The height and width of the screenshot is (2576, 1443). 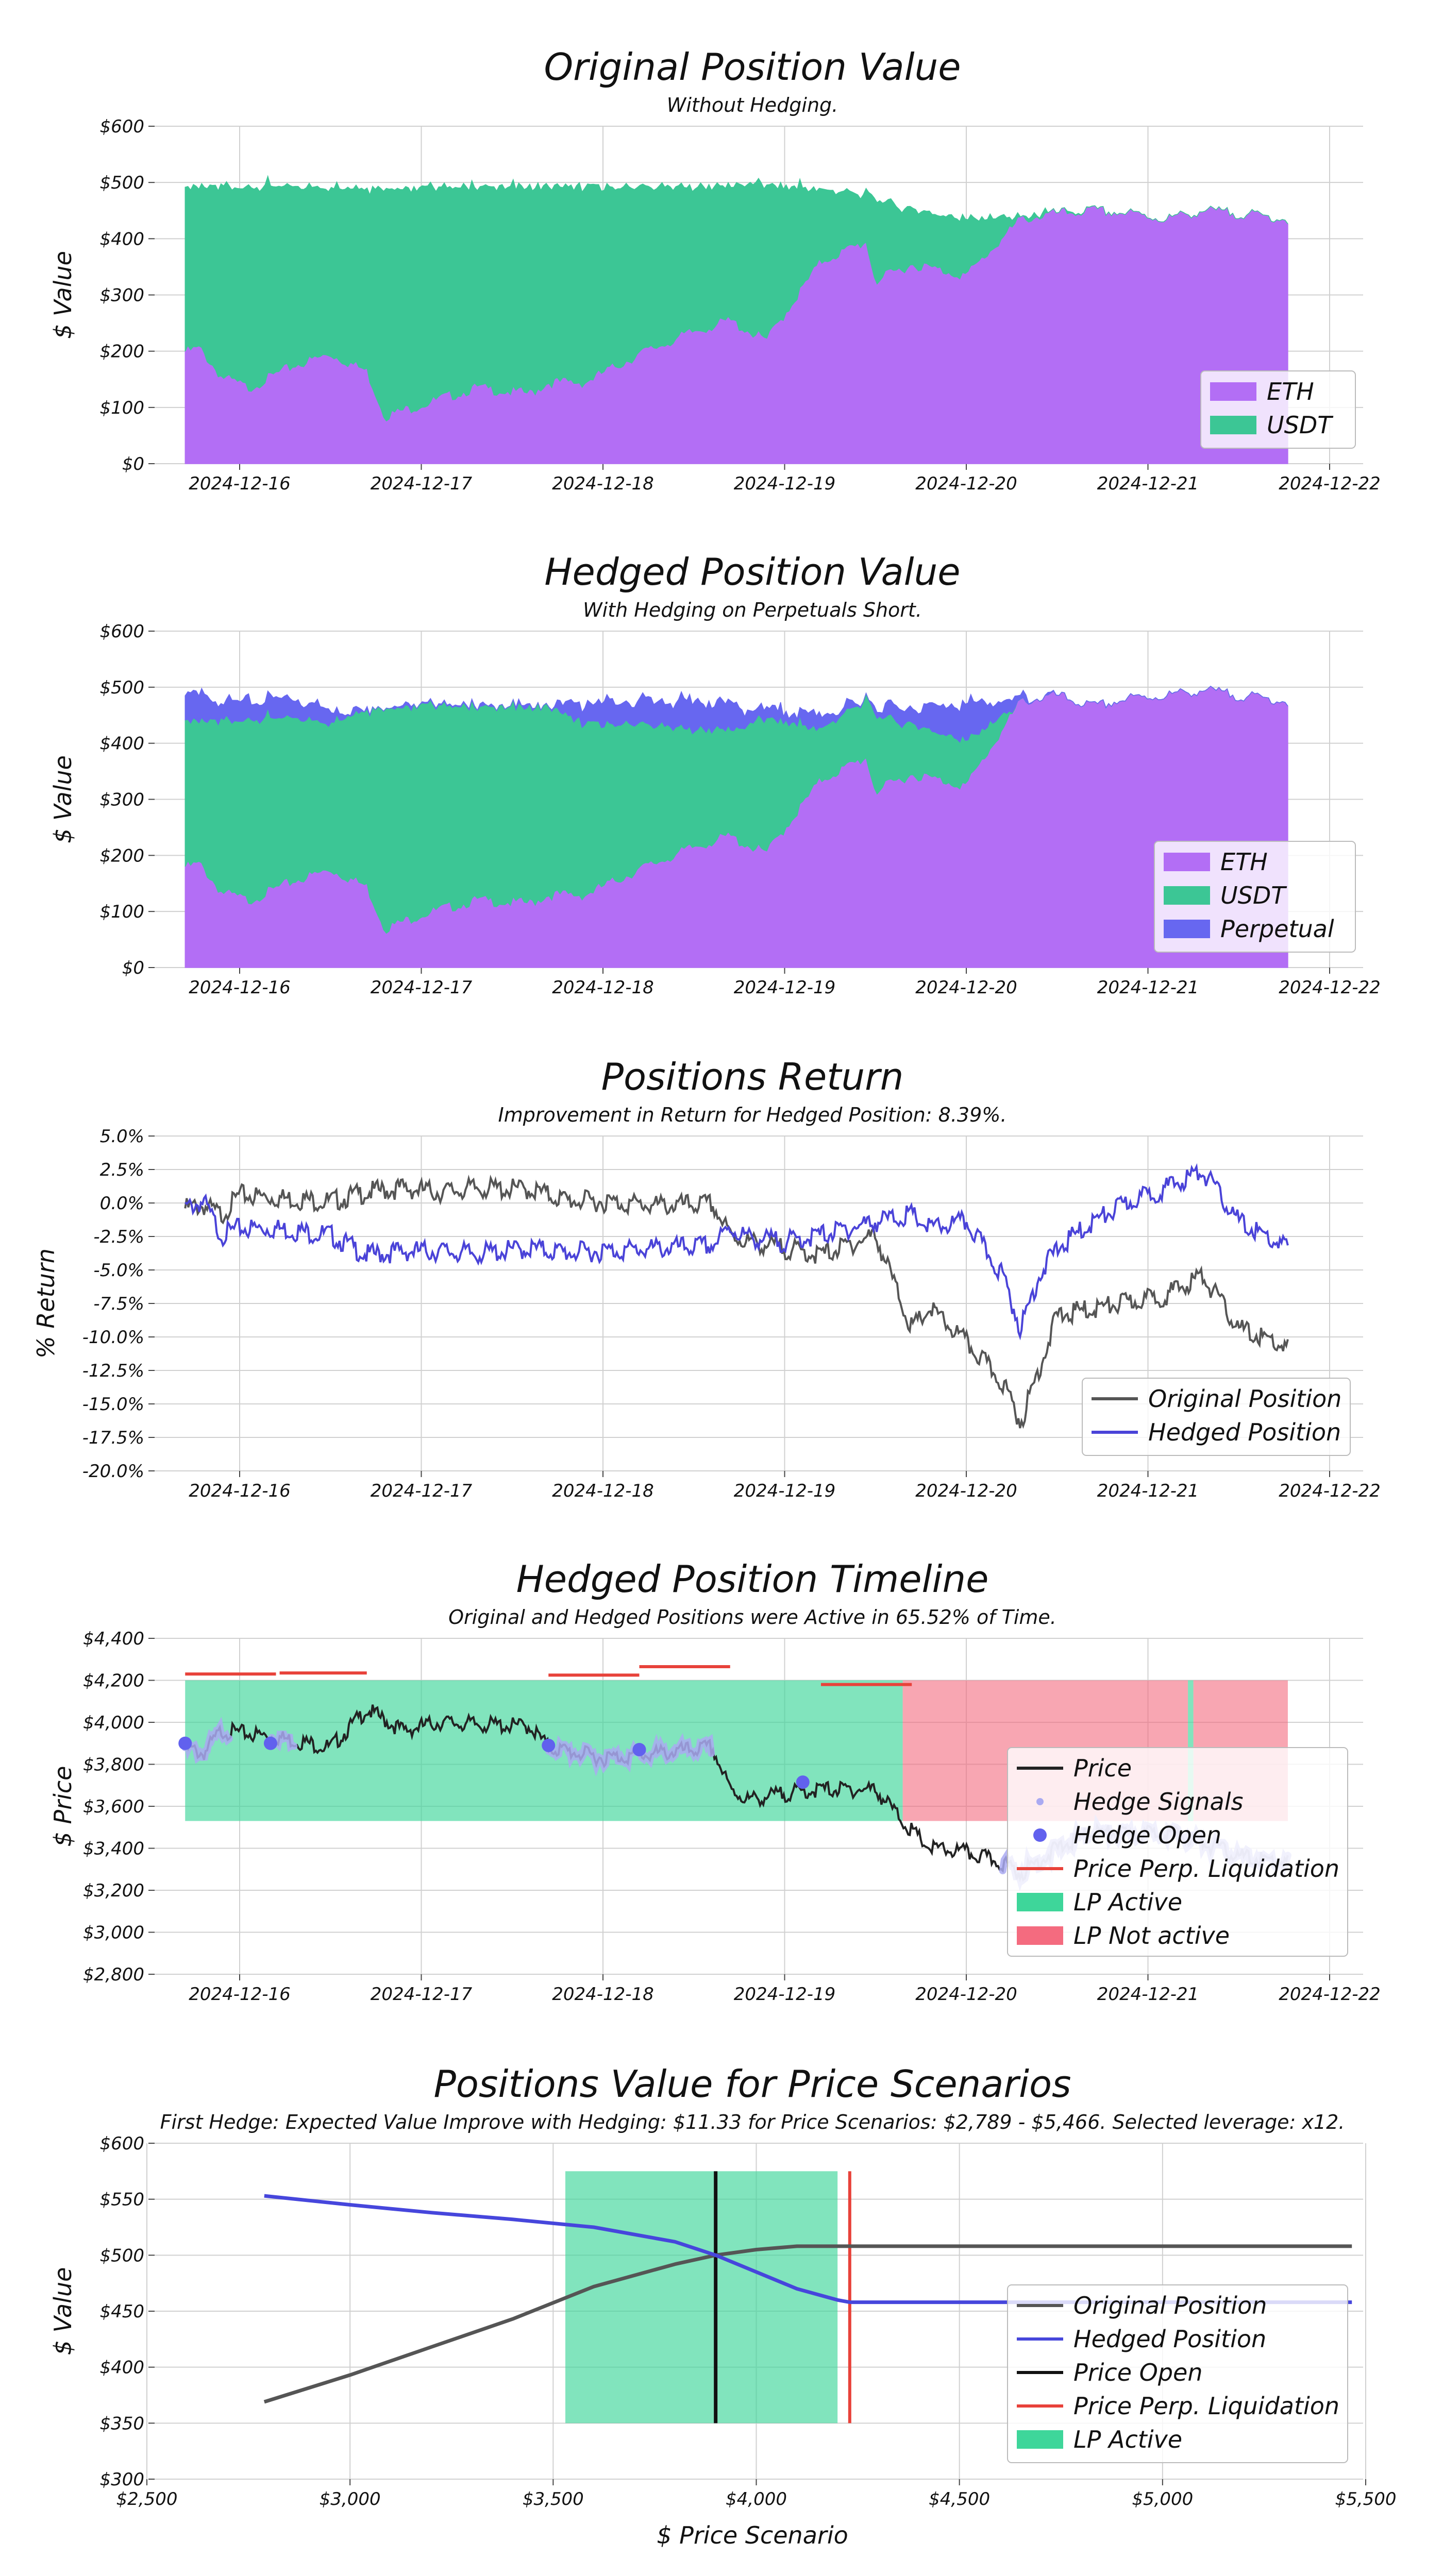 What do you see at coordinates (1206, 2406) in the screenshot?
I see `legend-label: Price Perp. Liquidation` at bounding box center [1206, 2406].